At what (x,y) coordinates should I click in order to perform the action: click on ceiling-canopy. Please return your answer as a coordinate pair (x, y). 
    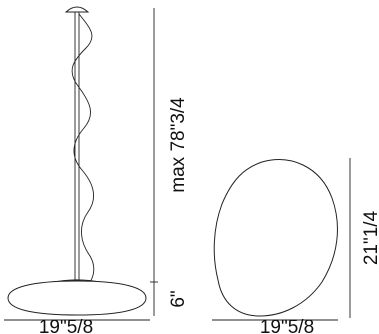
    Looking at the image, I should click on (77, 9).